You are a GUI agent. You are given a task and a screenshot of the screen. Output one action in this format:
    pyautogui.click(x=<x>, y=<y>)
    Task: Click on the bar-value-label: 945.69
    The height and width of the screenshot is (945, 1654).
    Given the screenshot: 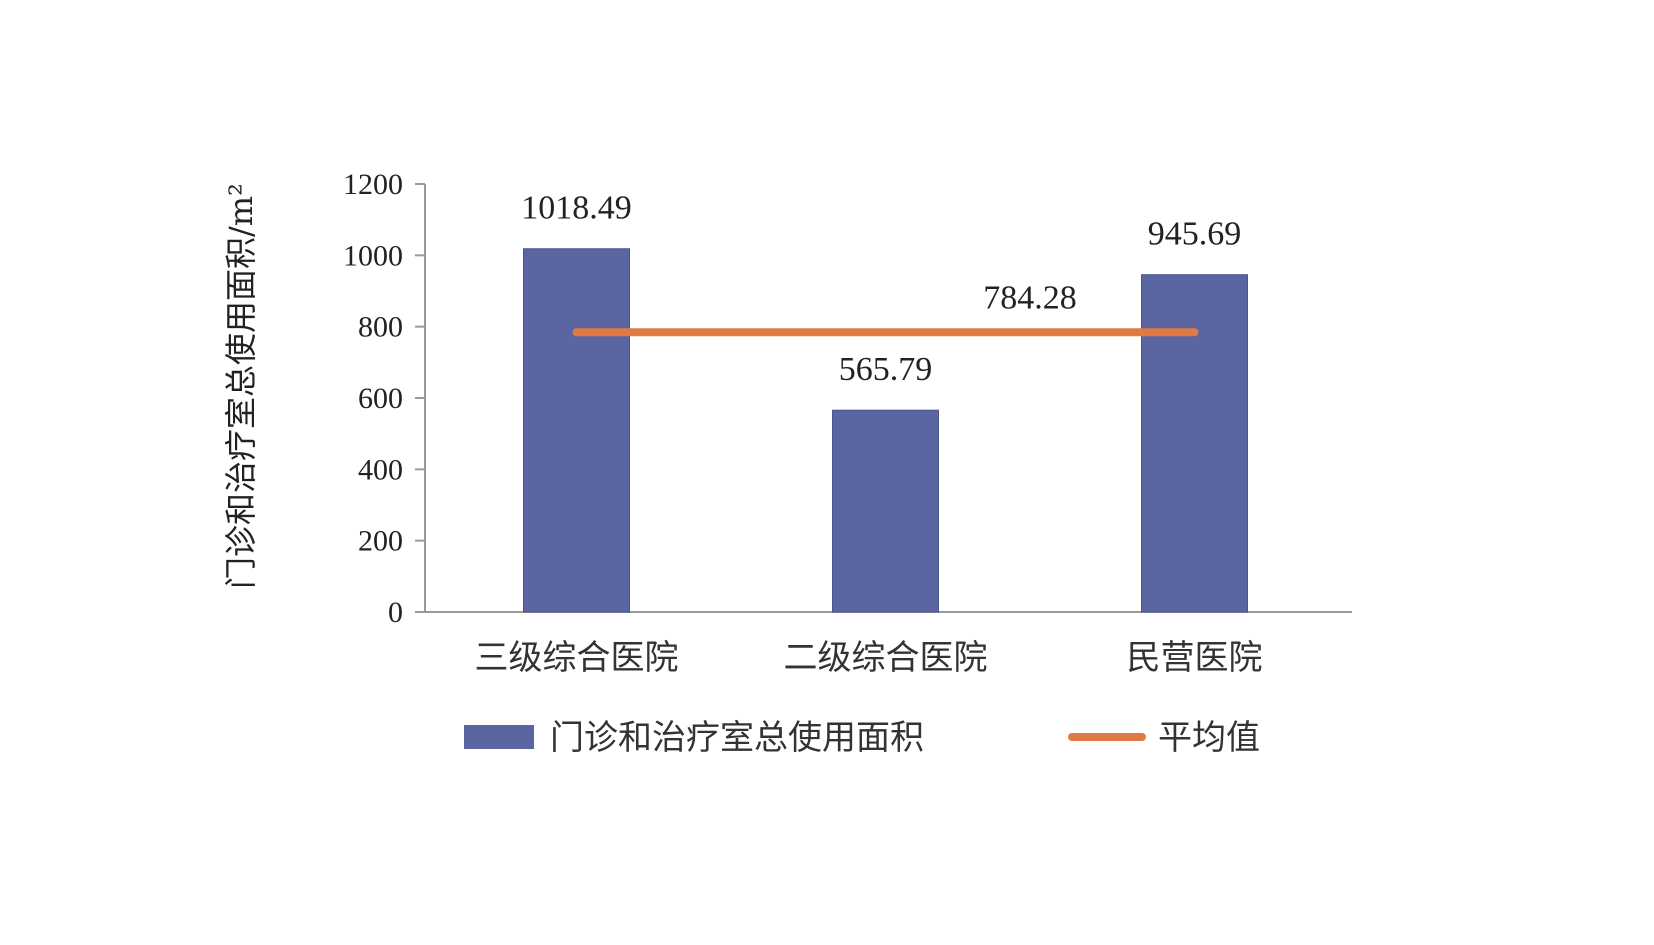 What is the action you would take?
    pyautogui.click(x=1195, y=234)
    